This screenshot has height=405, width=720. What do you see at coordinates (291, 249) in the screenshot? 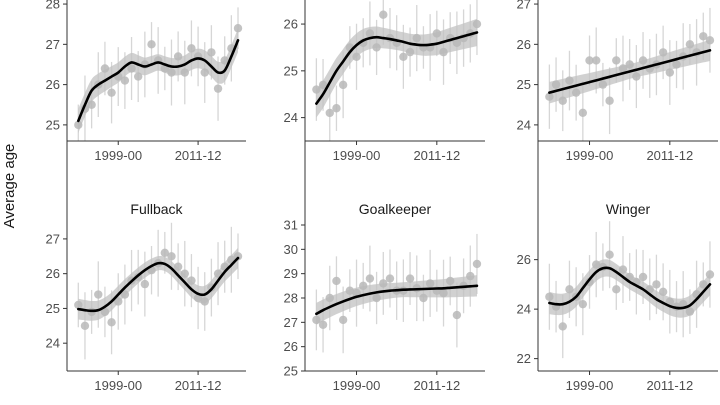
I see `y-tick-label: 30` at bounding box center [291, 249].